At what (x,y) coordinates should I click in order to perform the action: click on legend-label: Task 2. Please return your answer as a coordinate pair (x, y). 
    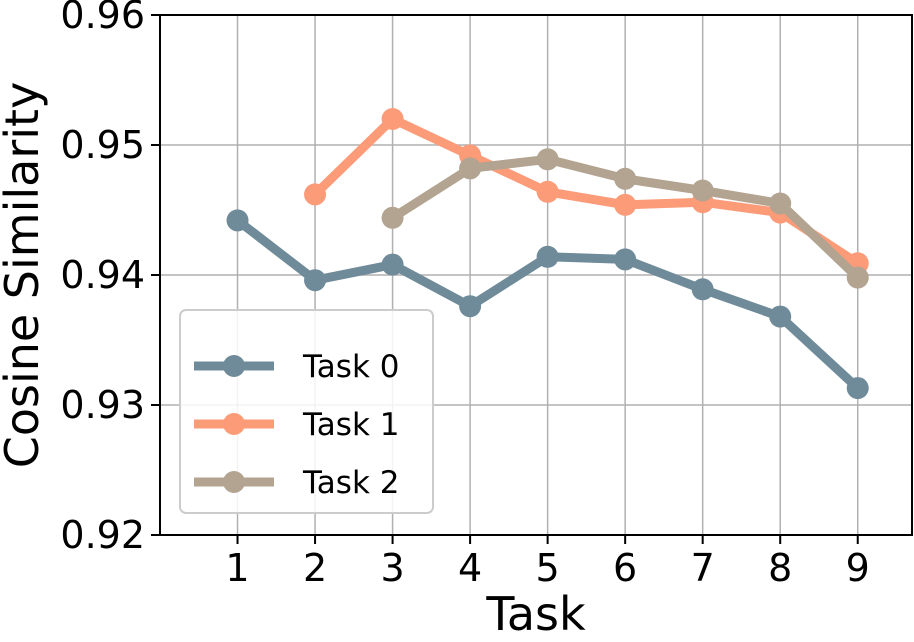
    Looking at the image, I should click on (350, 483).